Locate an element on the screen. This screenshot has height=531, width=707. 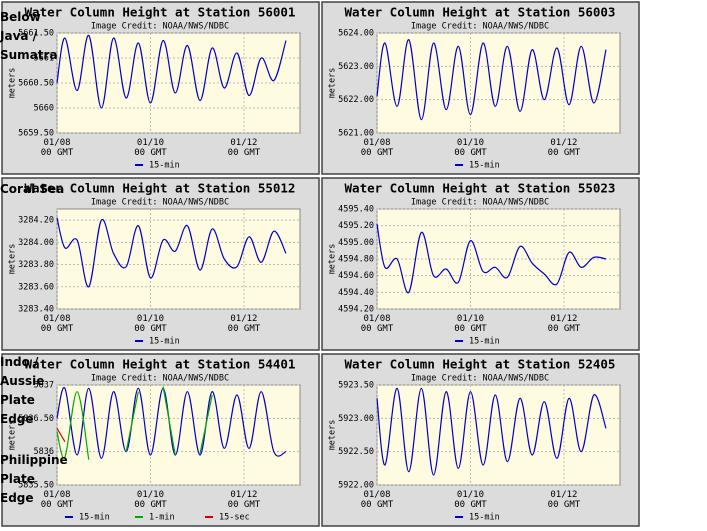
chart-title: Water Column Height at Station 55023 is located at coordinates (480, 188).